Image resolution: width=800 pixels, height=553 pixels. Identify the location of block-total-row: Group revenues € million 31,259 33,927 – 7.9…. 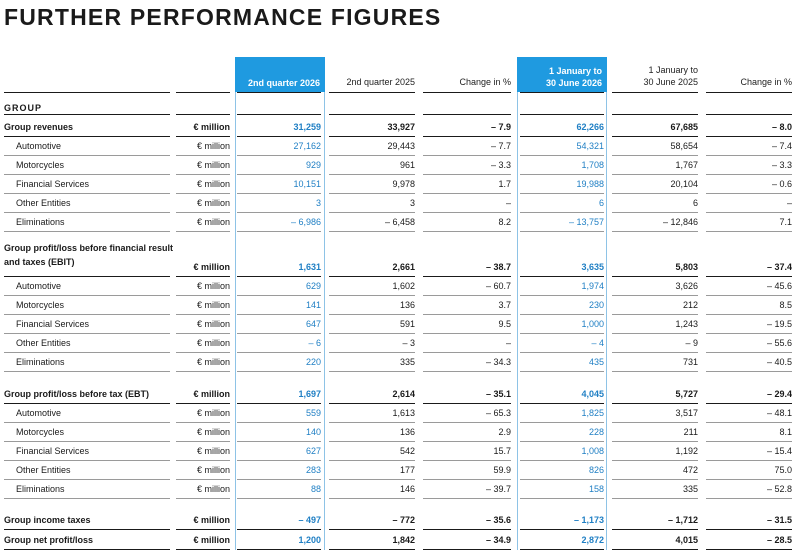
(400, 127).